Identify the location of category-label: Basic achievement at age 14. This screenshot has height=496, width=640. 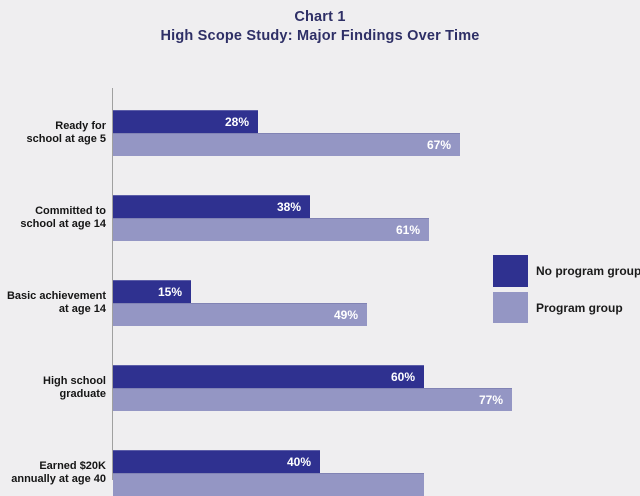
(56, 302).